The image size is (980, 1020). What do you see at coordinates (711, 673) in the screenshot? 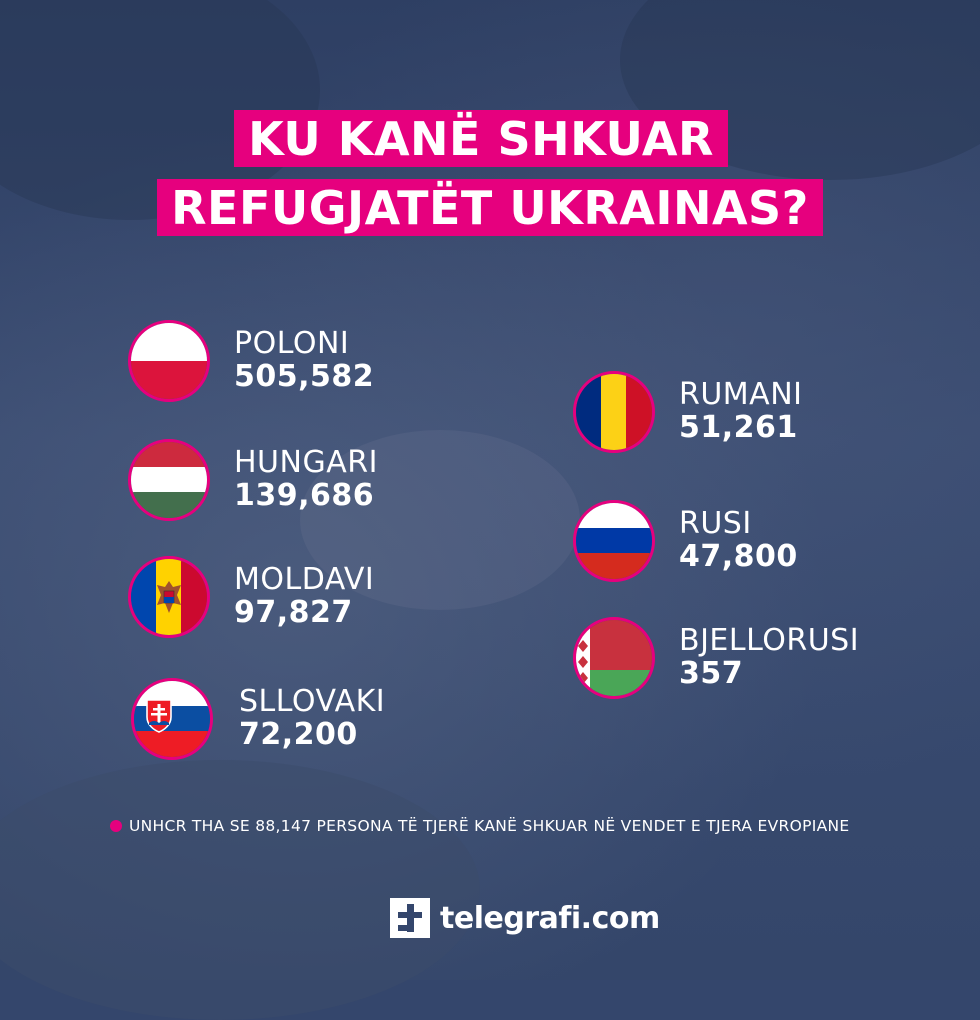
I see `refugee-count: 357` at bounding box center [711, 673].